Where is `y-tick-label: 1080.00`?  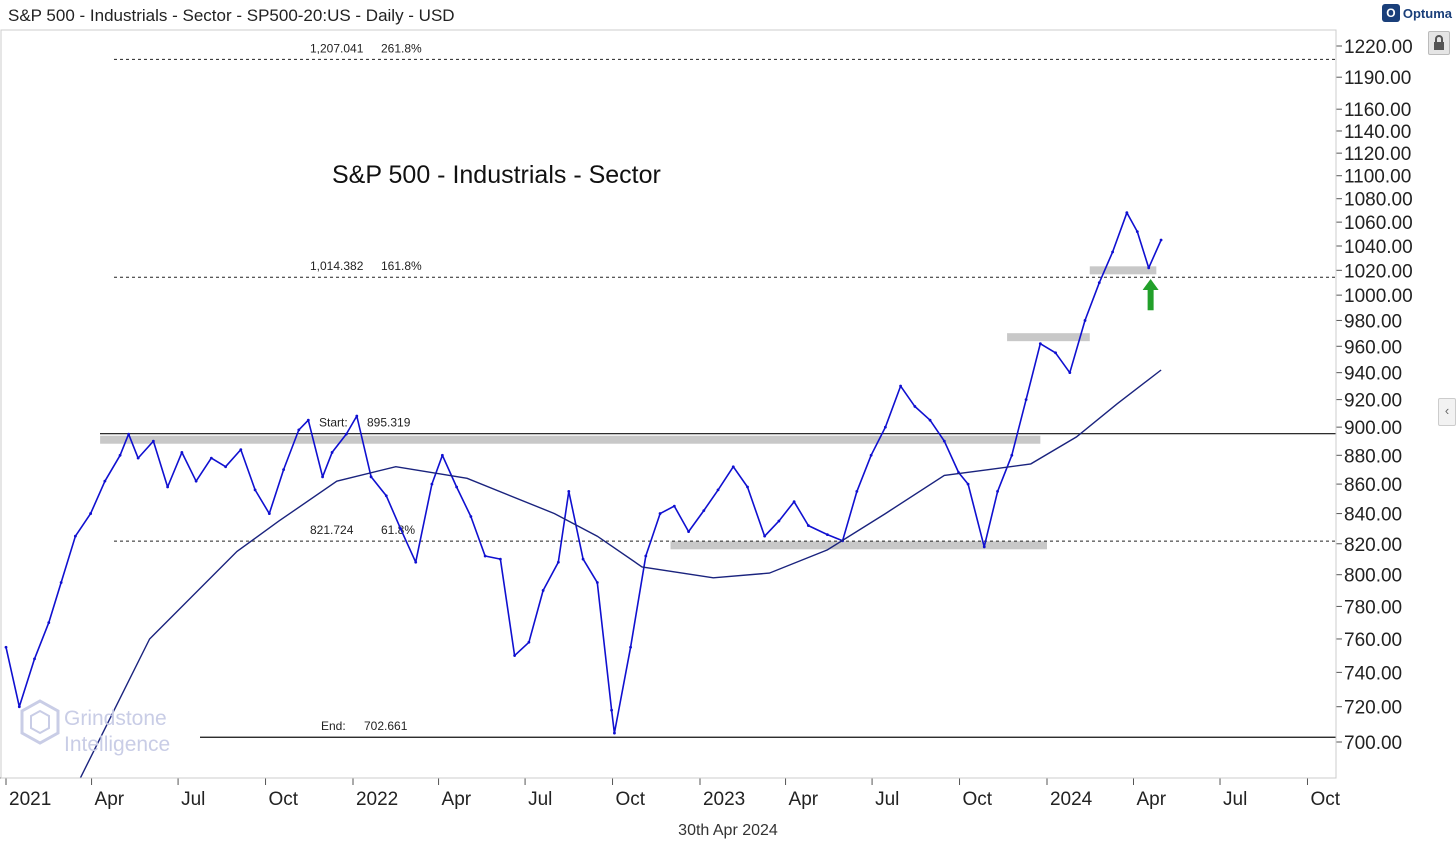
y-tick-label: 1080.00 is located at coordinates (1378, 200).